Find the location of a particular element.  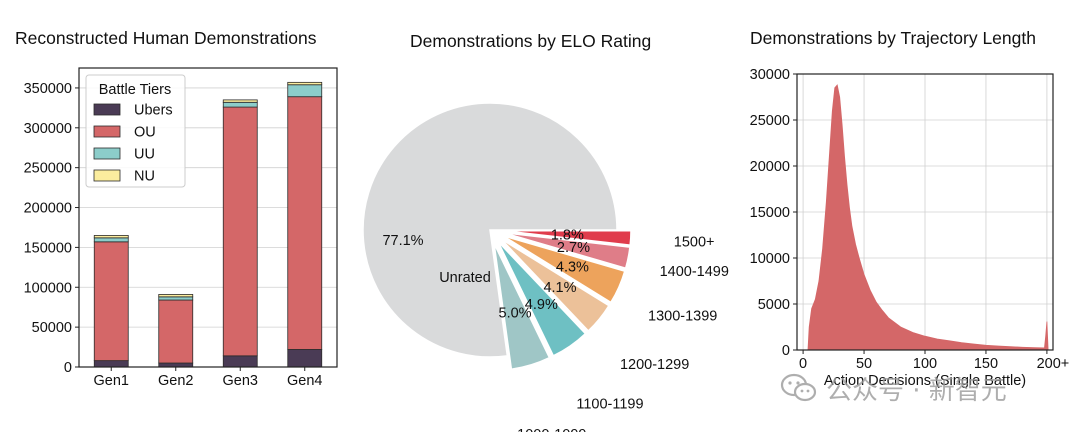

y-tick-label: 300000 is located at coordinates (48, 129).